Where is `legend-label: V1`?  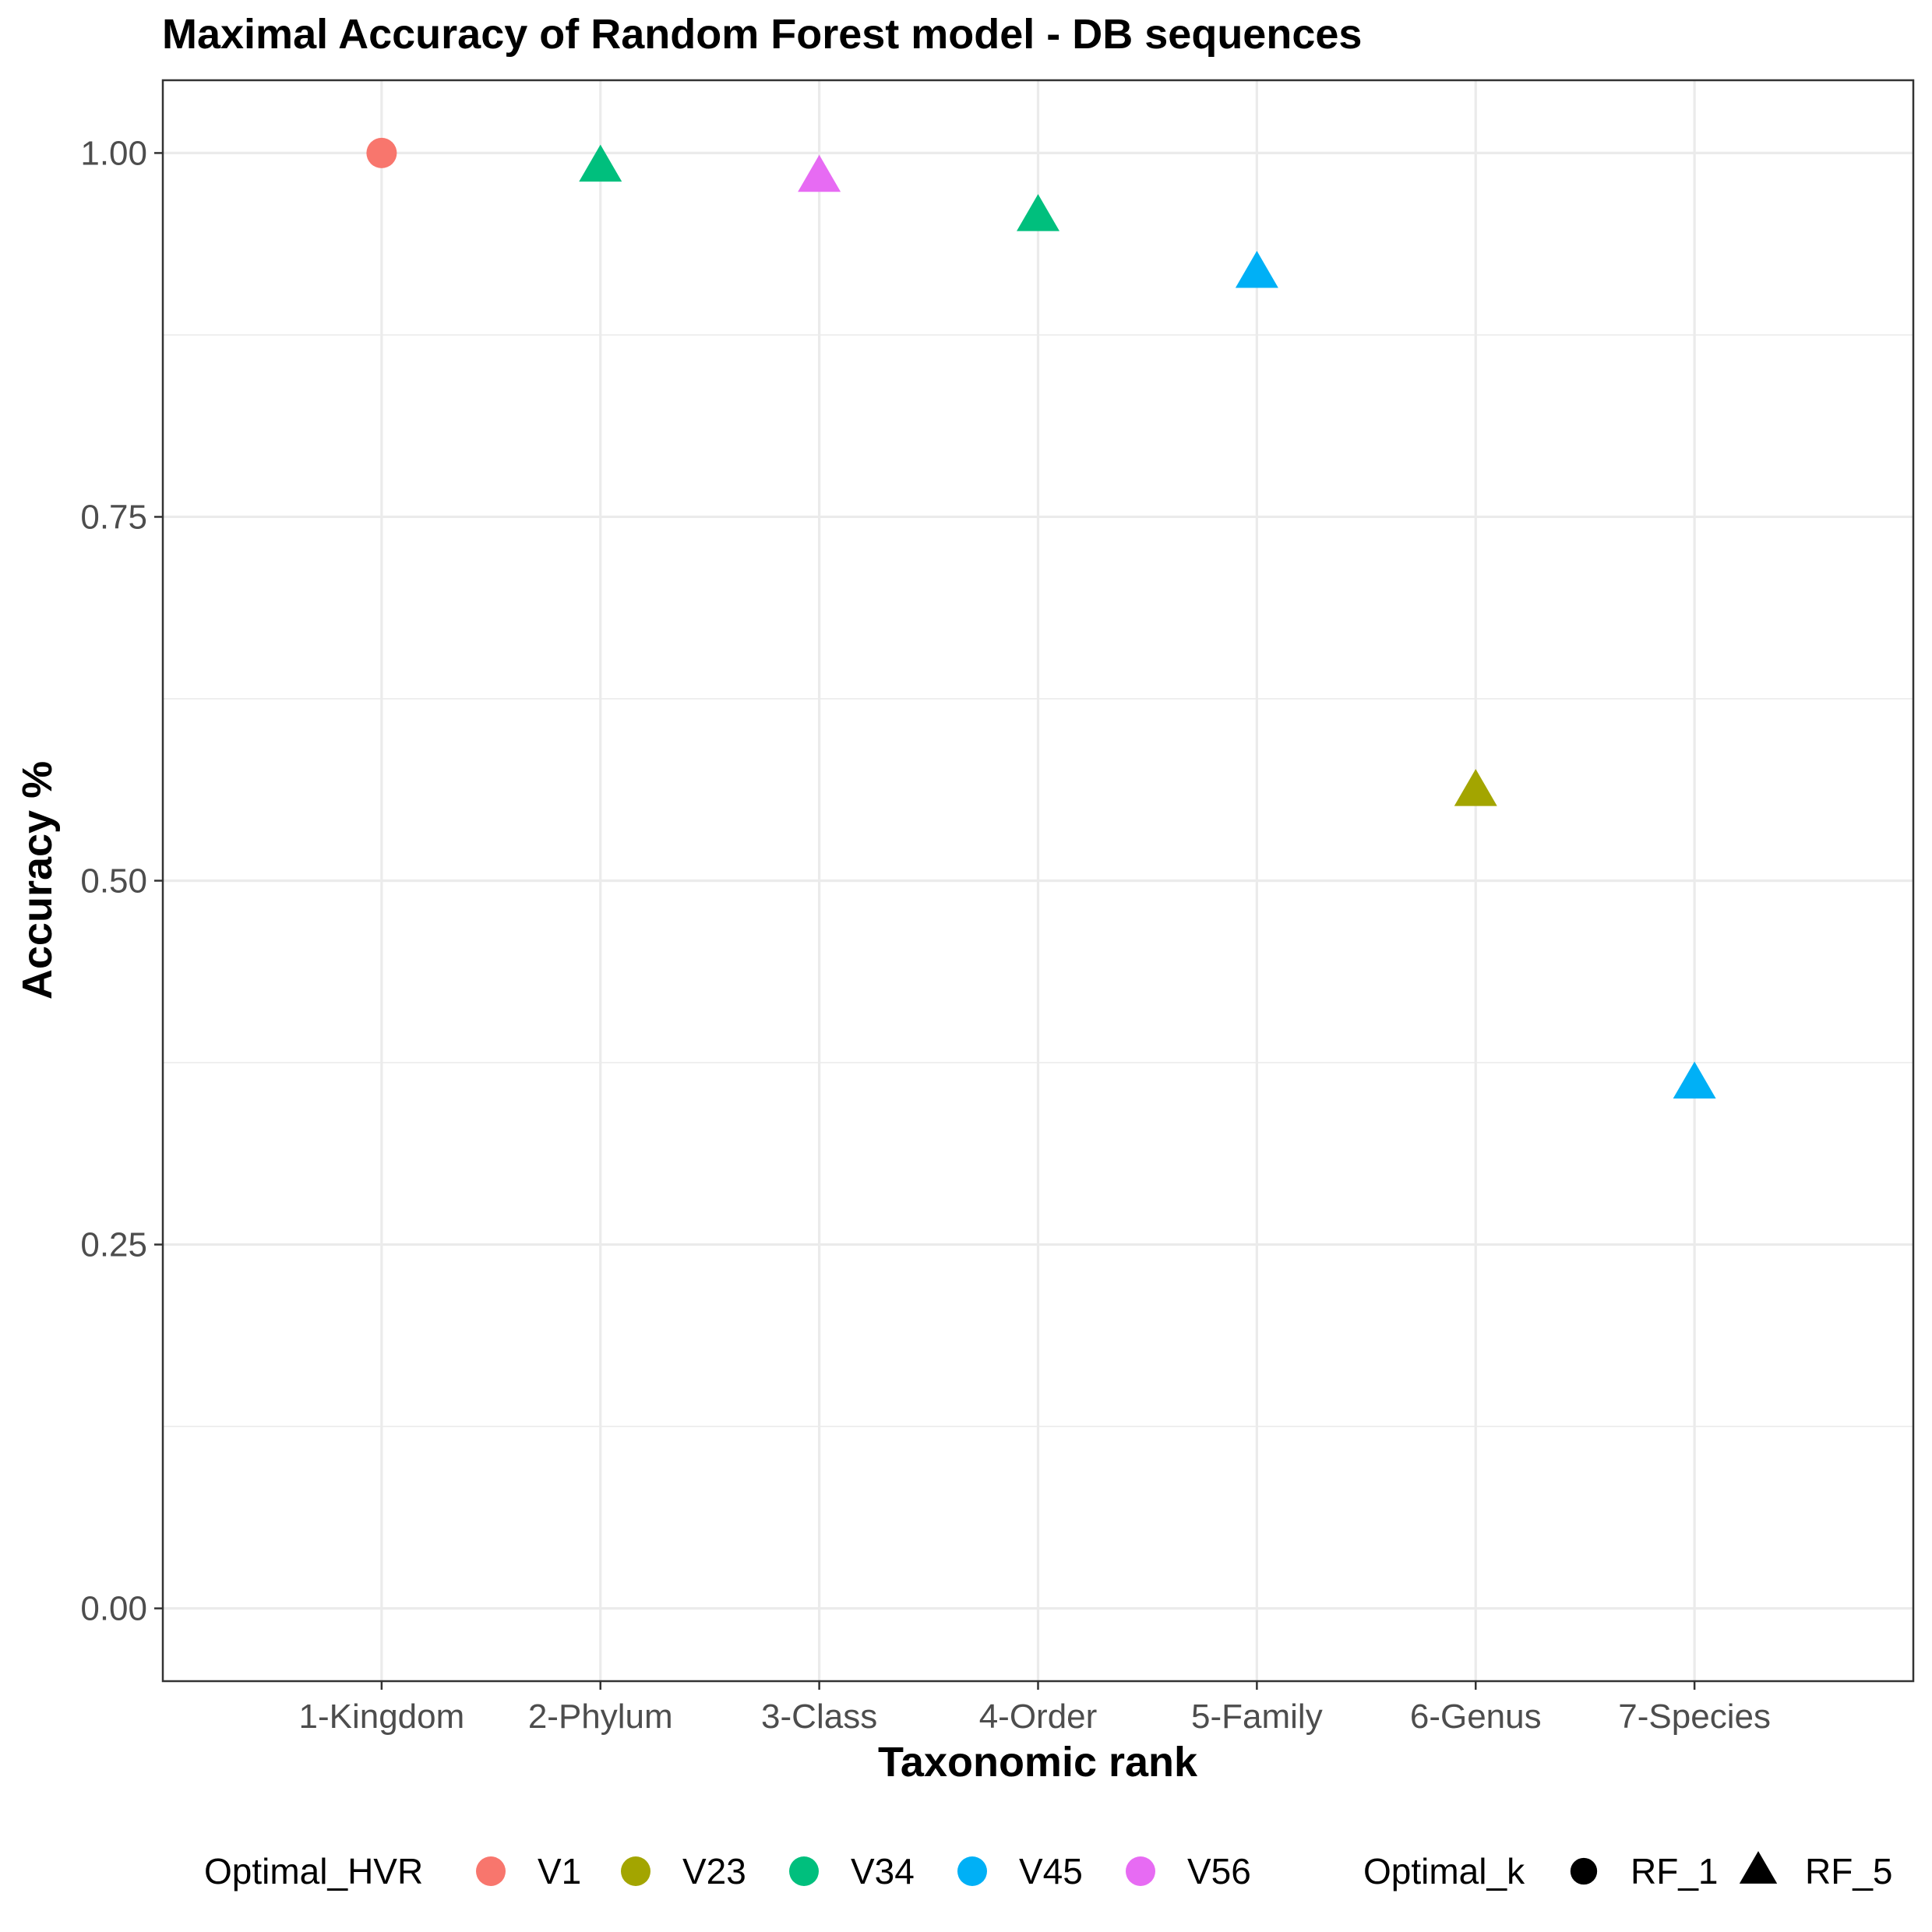 legend-label: V1 is located at coordinates (559, 1871).